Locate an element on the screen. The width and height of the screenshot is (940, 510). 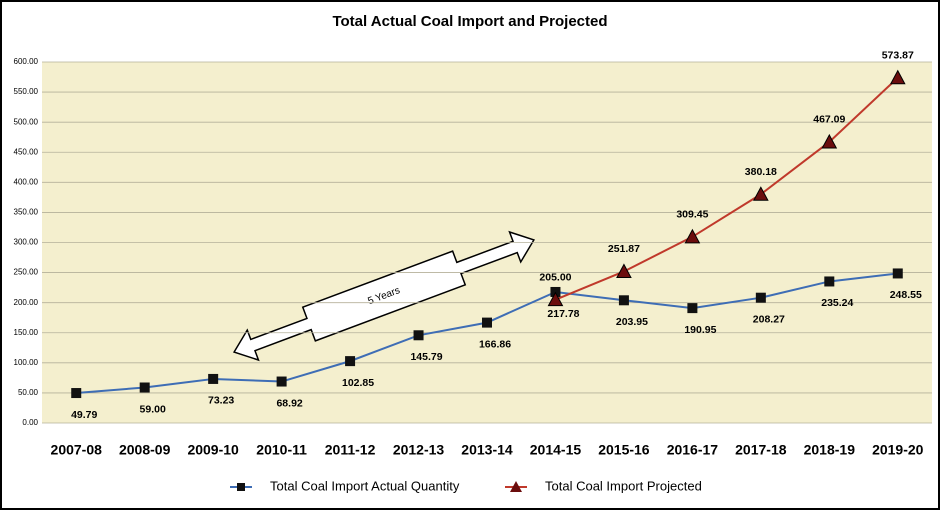
data-label: 190.95 is located at coordinates (700, 330).